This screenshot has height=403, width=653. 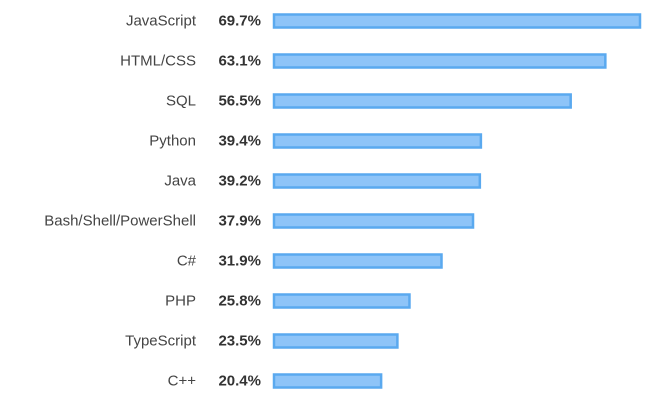 I want to click on category-label: JavaScript, so click(x=161, y=21).